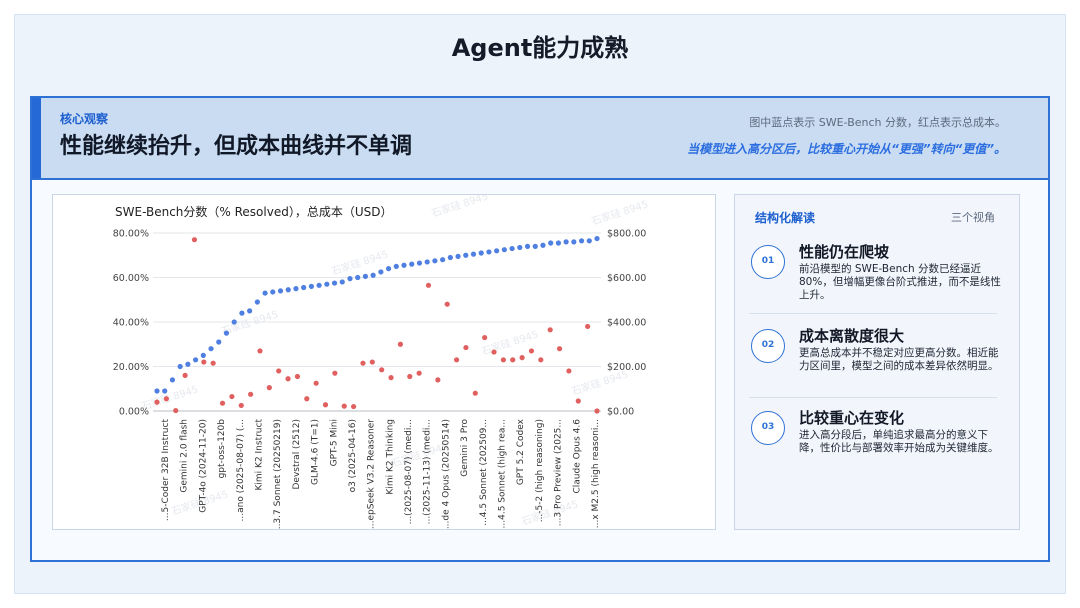 The width and height of the screenshot is (1080, 608). I want to click on side-panel-meta: 三个视角, so click(973, 217).